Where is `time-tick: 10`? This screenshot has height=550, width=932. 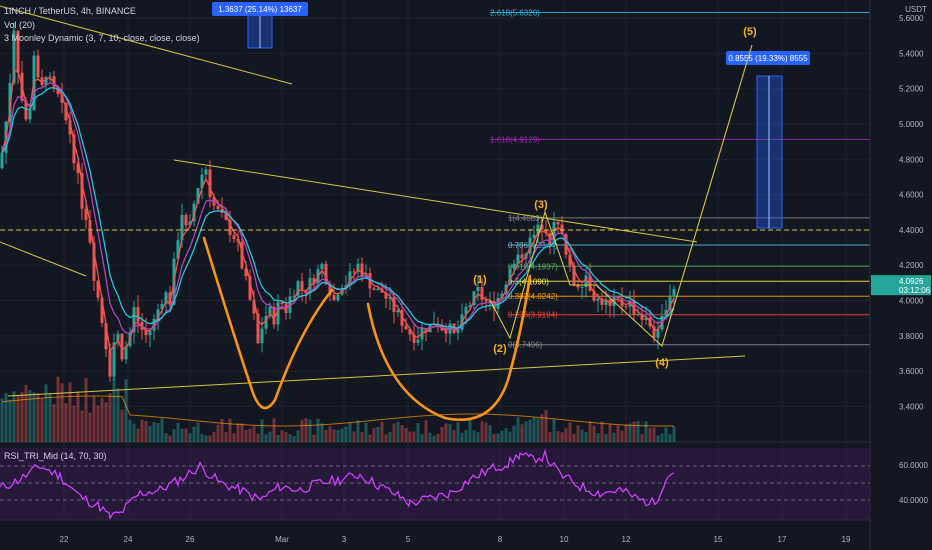 time-tick: 10 is located at coordinates (564, 539).